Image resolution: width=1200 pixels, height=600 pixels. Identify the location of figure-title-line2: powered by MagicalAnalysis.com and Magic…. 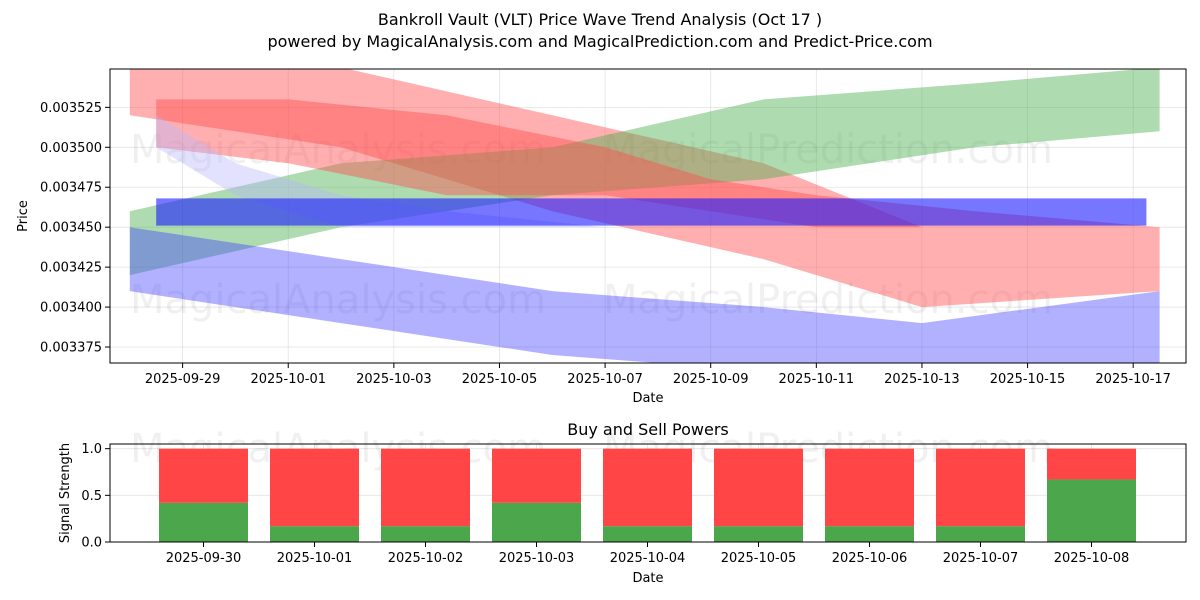
(599, 41).